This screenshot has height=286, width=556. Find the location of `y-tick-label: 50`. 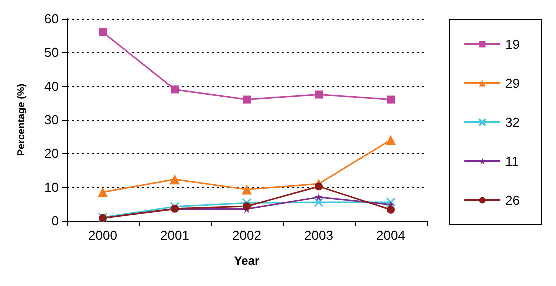

y-tick-label: 50 is located at coordinates (51, 52).